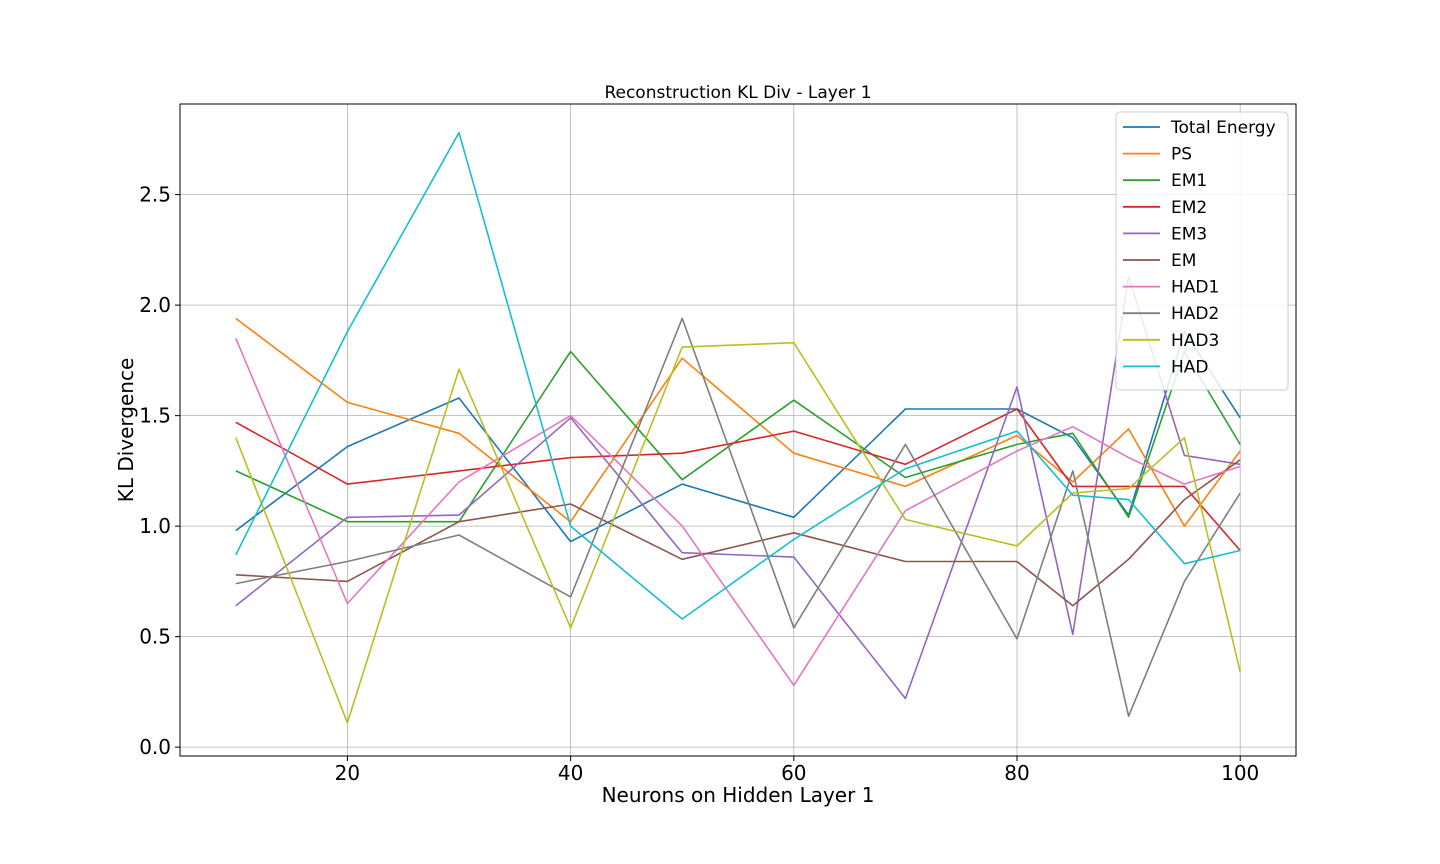 Image resolution: width=1440 pixels, height=864 pixels. What do you see at coordinates (1195, 341) in the screenshot?
I see `legend-label-had3: HAD3` at bounding box center [1195, 341].